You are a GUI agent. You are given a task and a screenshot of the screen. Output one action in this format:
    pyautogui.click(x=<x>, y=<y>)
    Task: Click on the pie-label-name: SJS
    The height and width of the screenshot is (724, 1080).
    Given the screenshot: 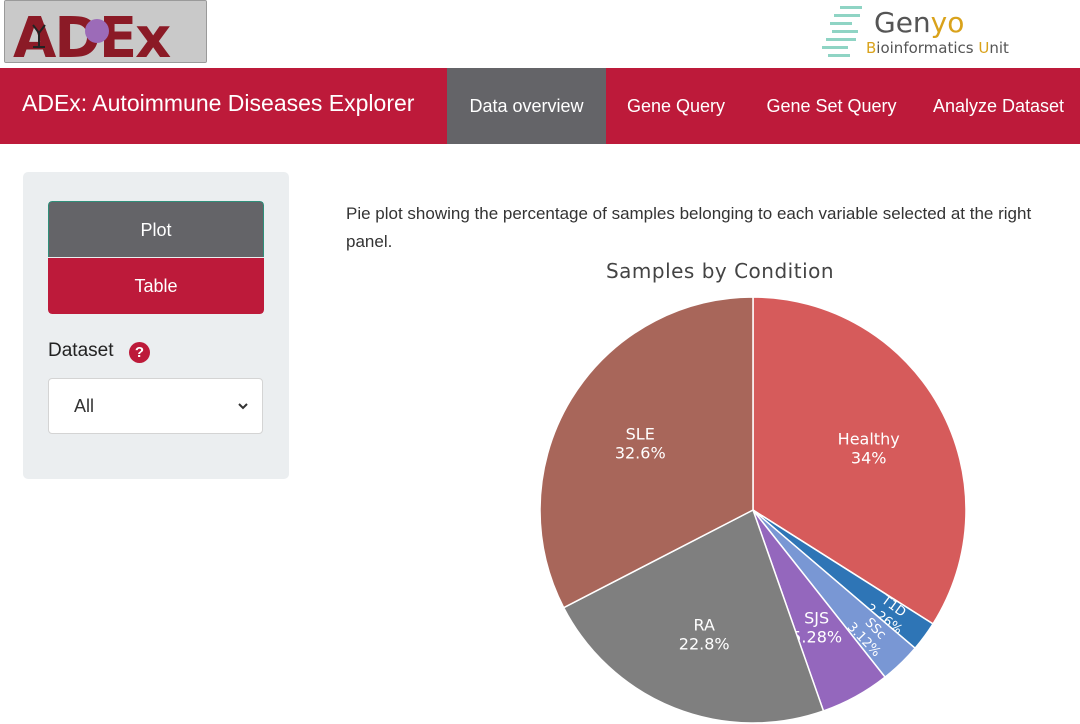 What is the action you would take?
    pyautogui.click(x=816, y=618)
    